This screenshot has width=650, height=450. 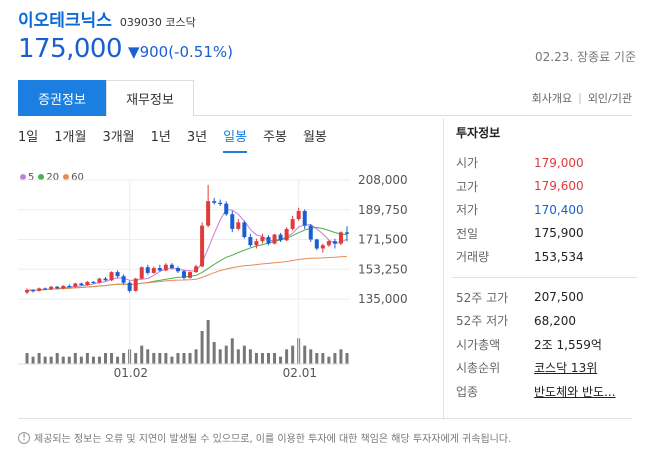 I want to click on period-1y: 1년, so click(x=160, y=137).